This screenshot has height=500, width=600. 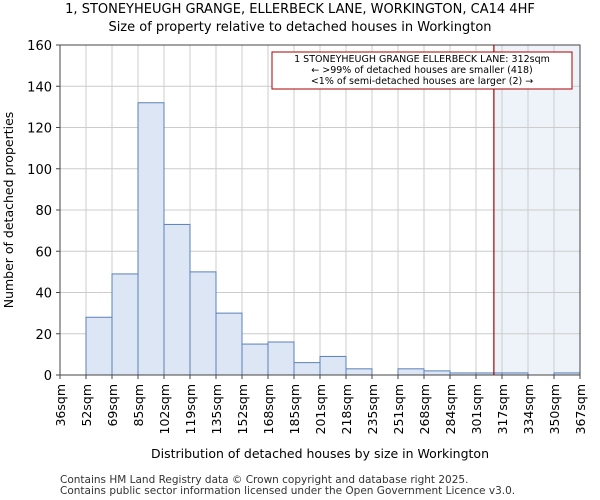 I want to click on x-tick-label-135sqm: 135sqm, so click(x=216, y=409).